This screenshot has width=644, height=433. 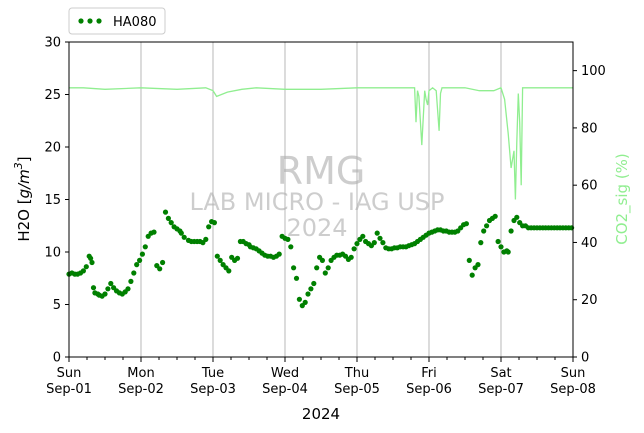 What do you see at coordinates (622, 199) in the screenshot?
I see `y2-axis-title: CO2_sig (%)` at bounding box center [622, 199].